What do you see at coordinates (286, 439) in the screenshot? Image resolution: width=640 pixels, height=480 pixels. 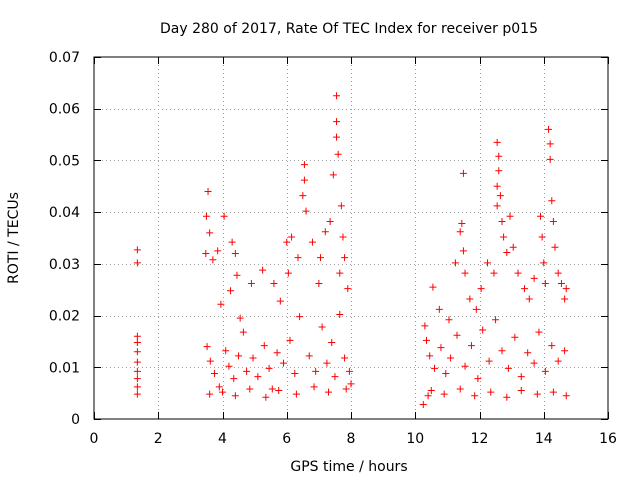 I see `x-tick-label: 6` at bounding box center [286, 439].